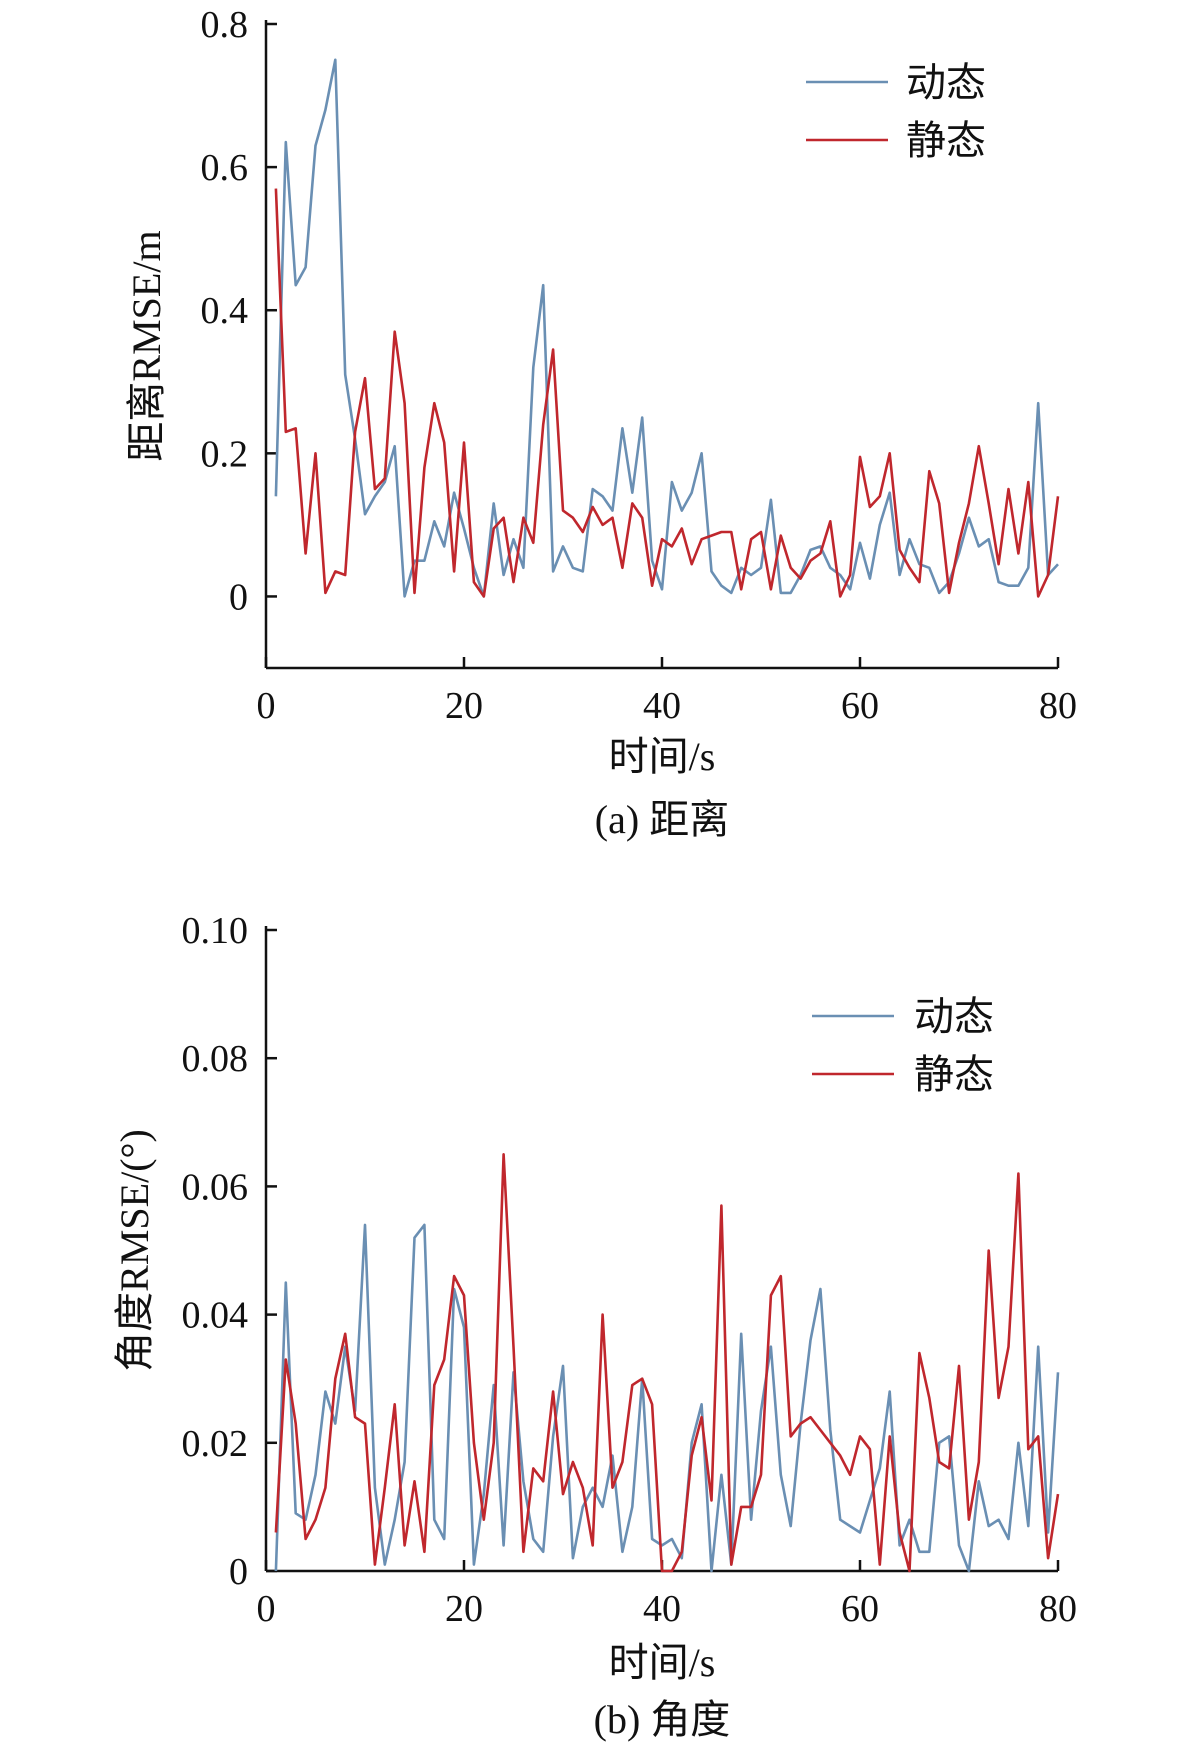  What do you see at coordinates (662, 1719) in the screenshot?
I see `figure-caption: (b) 角度` at bounding box center [662, 1719].